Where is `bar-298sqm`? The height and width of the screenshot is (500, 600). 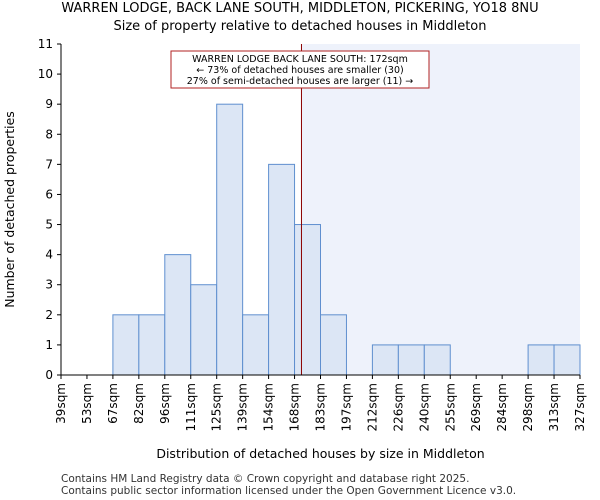 bar-298sqm is located at coordinates (541, 360).